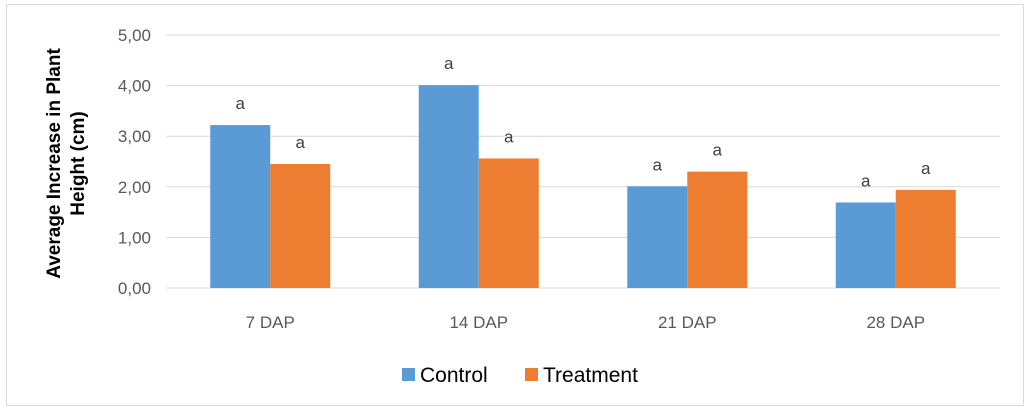  I want to click on y-tick-label: 2,00, so click(134, 187).